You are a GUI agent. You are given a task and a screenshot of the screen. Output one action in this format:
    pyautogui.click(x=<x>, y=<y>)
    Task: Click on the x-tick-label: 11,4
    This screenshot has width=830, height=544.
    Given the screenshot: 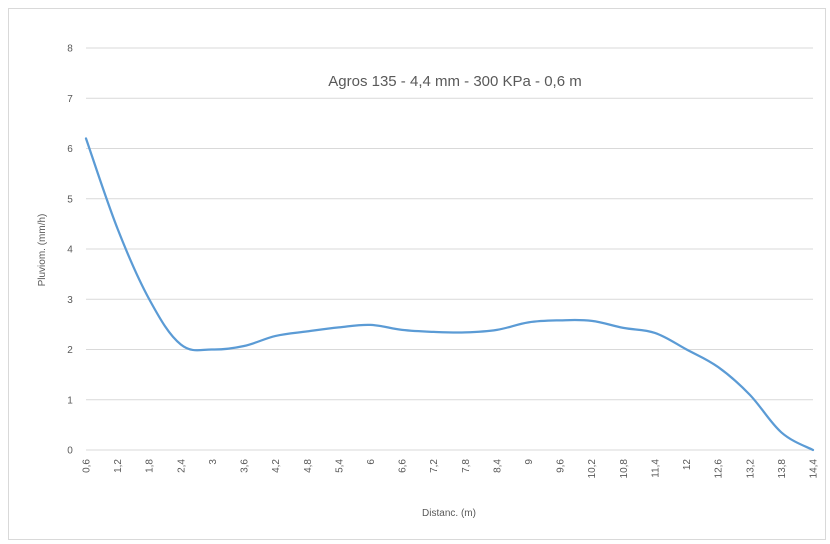 What is the action you would take?
    pyautogui.click(x=655, y=468)
    